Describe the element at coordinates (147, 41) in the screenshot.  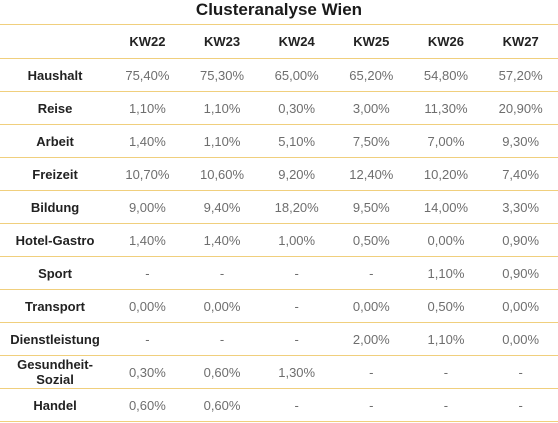
I see `column-header: KW22` at that location.